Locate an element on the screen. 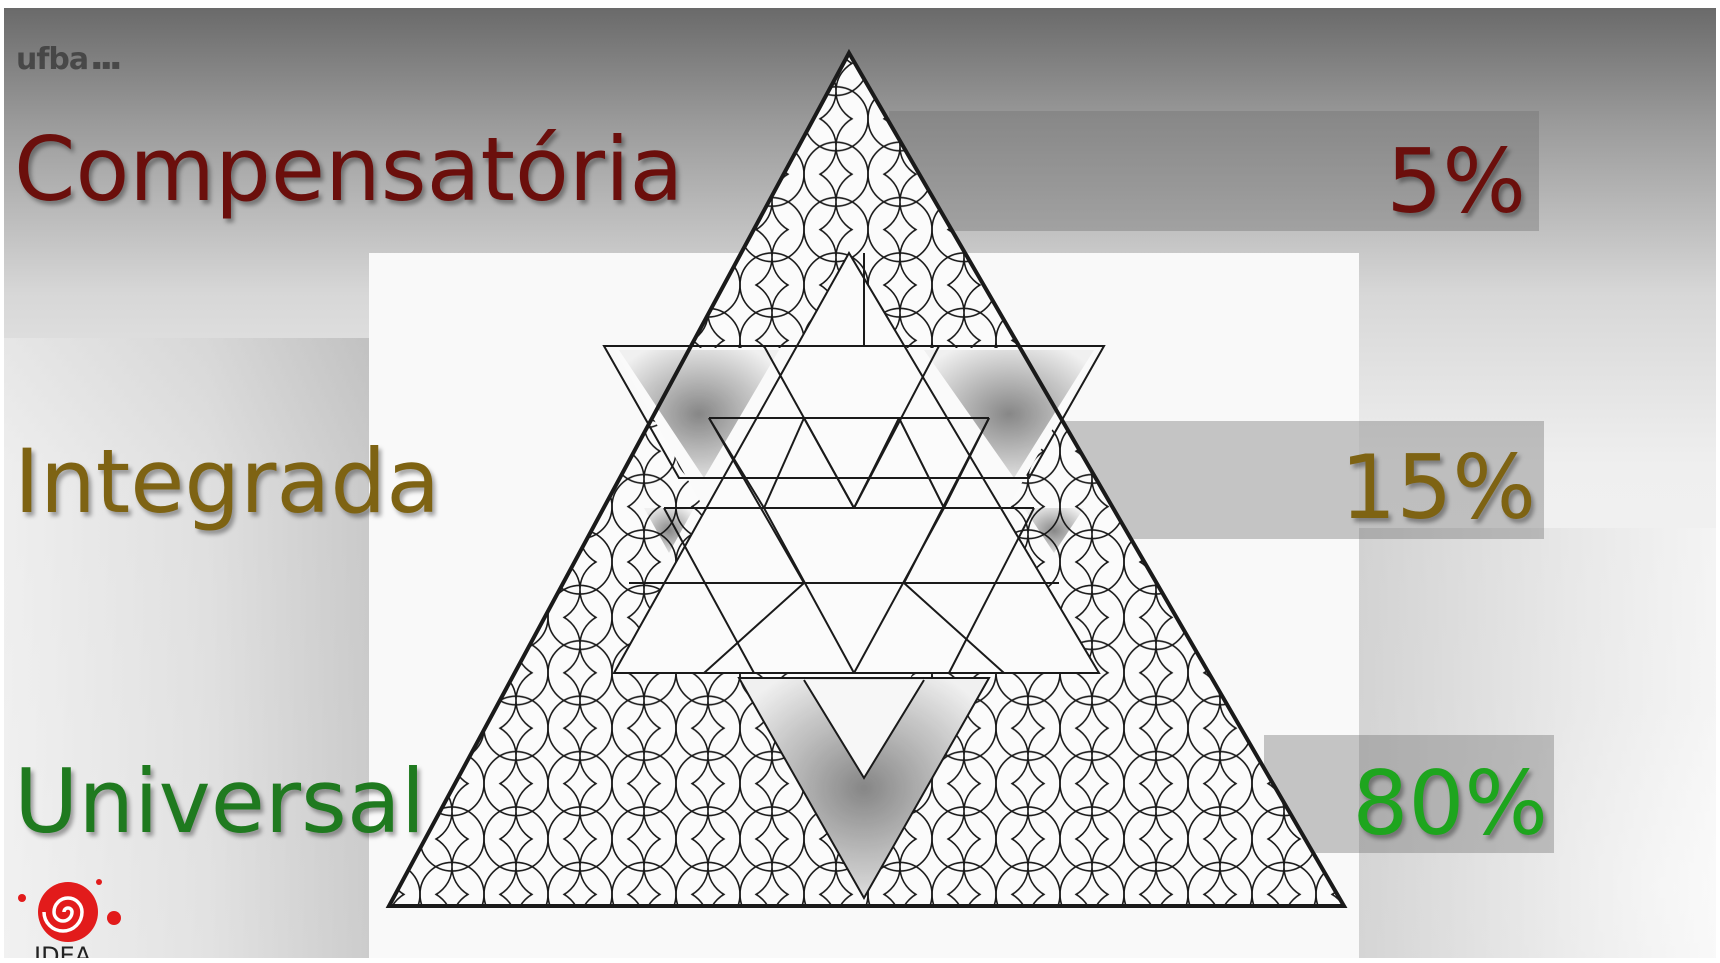  percent-bar-universal is located at coordinates (1409, 794).